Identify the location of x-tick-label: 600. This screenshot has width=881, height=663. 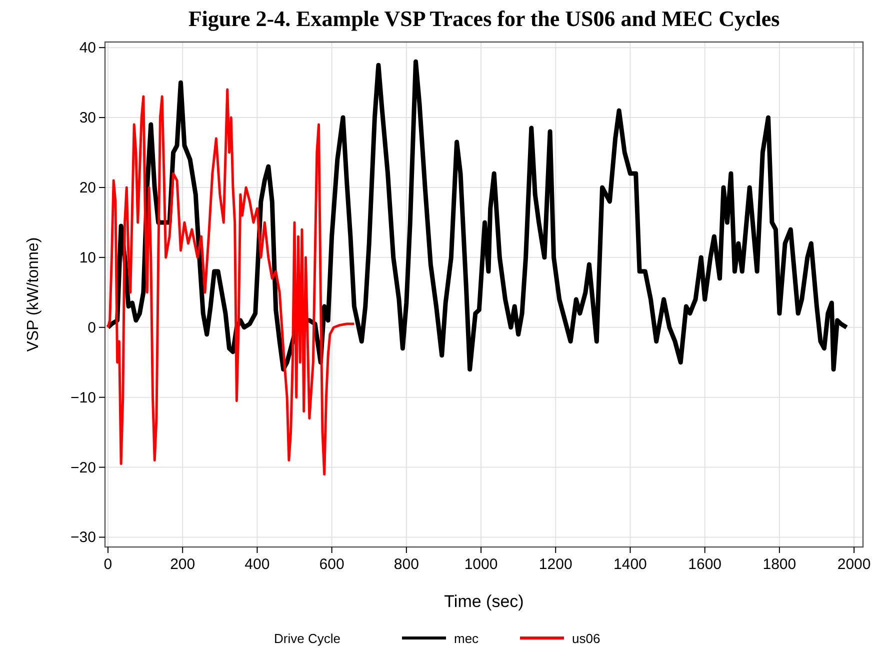
(331, 564).